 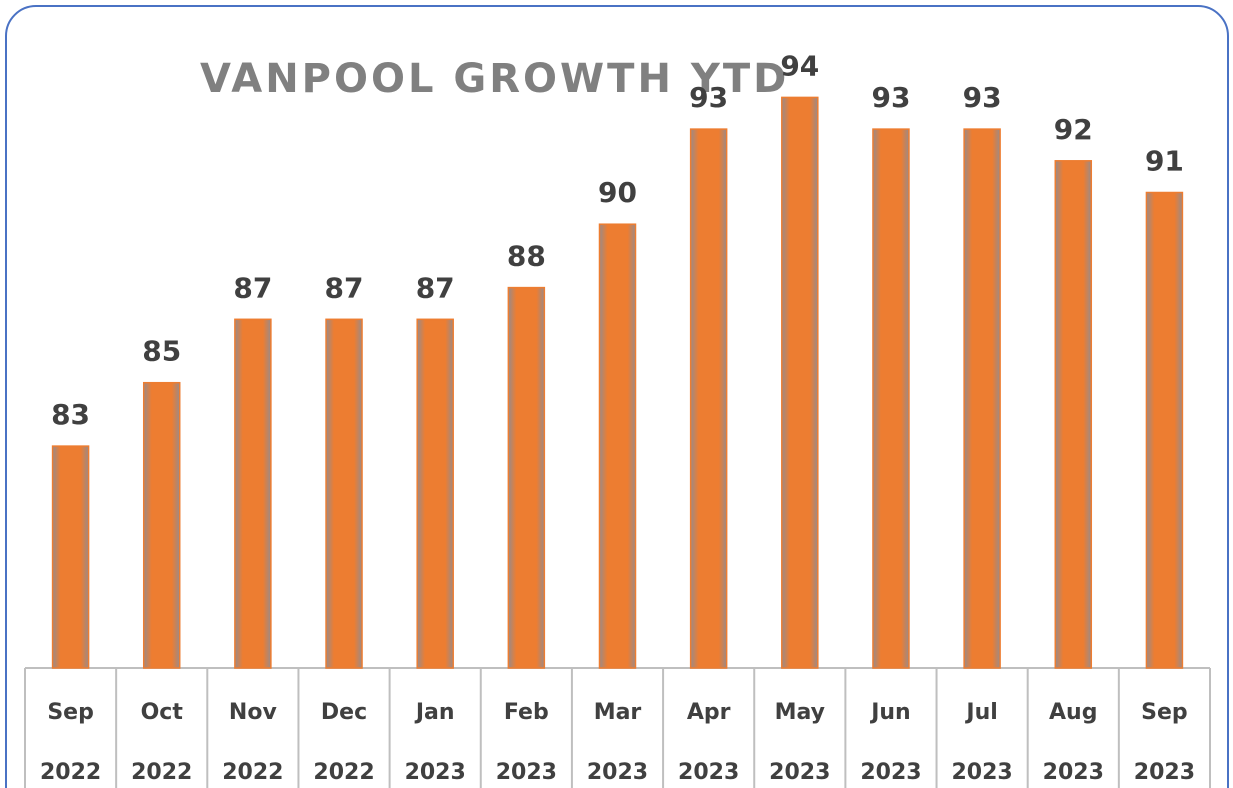 What do you see at coordinates (982, 742) in the screenshot?
I see `x-tick-label: Jul 2023` at bounding box center [982, 742].